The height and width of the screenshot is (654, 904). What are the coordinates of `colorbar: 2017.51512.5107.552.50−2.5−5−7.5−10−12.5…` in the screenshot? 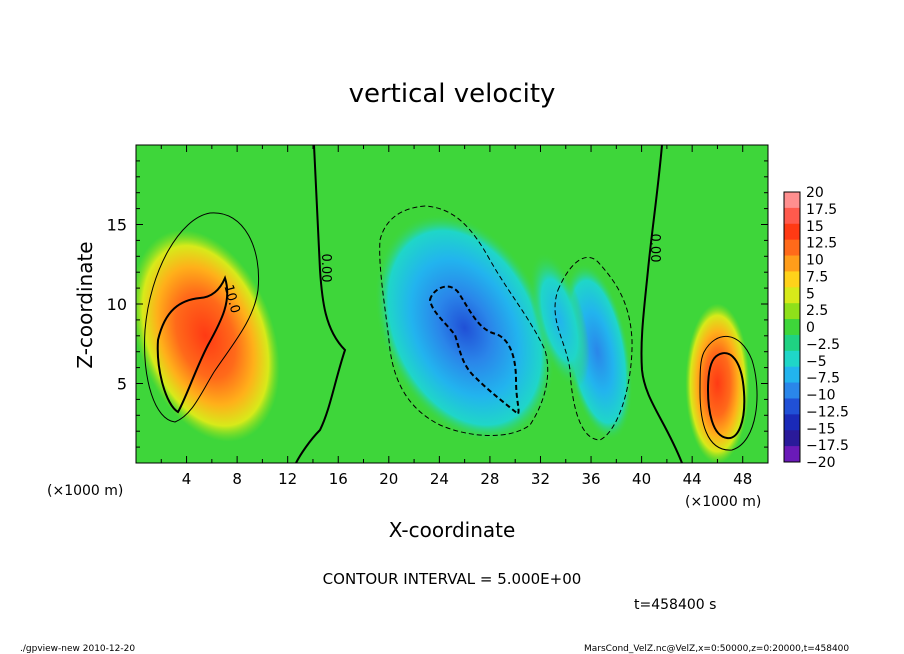 It's located at (816, 328).